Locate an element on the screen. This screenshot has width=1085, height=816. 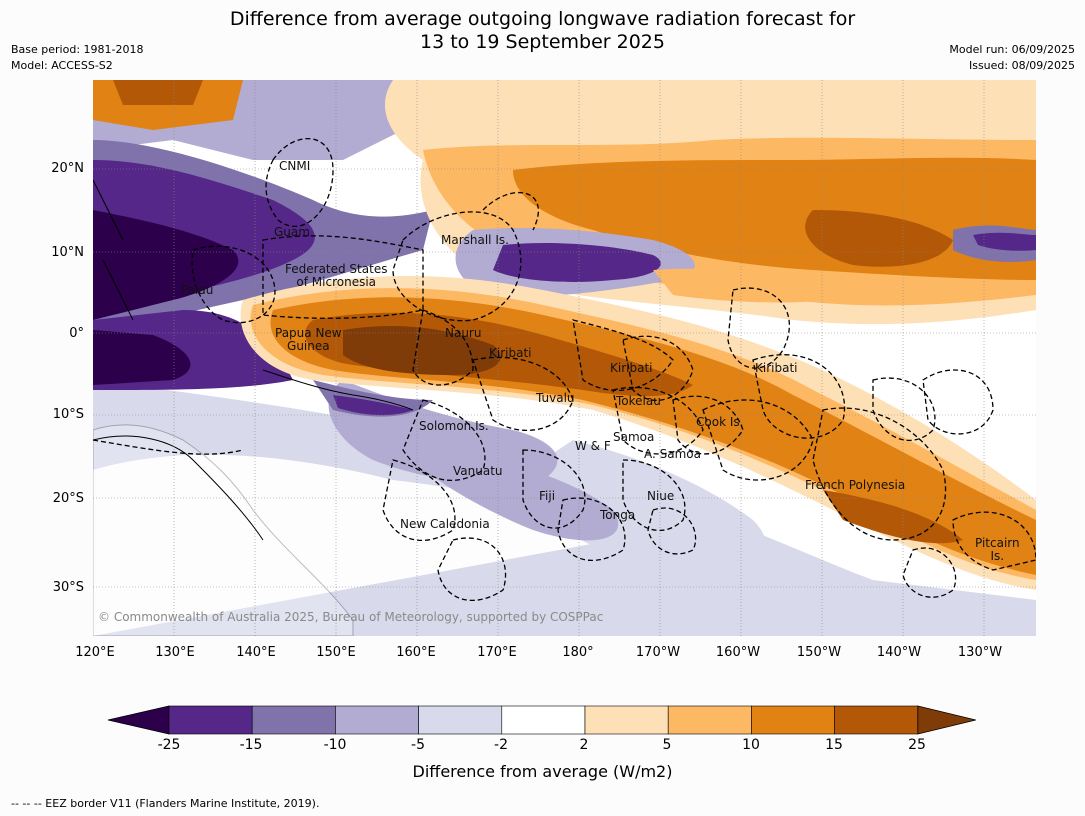
label-tuvalu: Tuvalu is located at coordinates (555, 398).